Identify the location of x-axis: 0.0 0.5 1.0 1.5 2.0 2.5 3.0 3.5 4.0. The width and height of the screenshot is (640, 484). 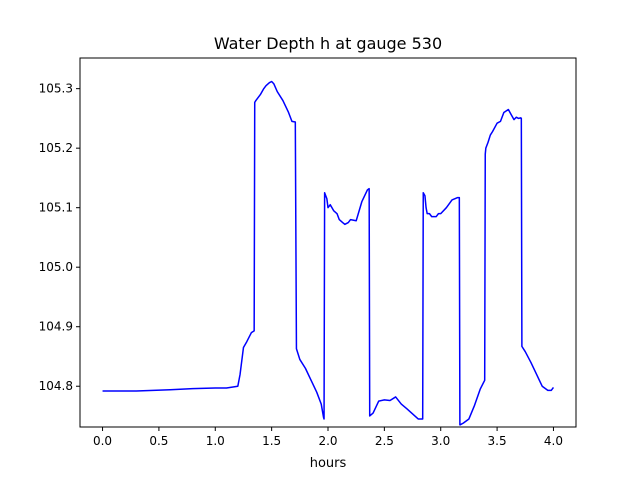
(328, 437).